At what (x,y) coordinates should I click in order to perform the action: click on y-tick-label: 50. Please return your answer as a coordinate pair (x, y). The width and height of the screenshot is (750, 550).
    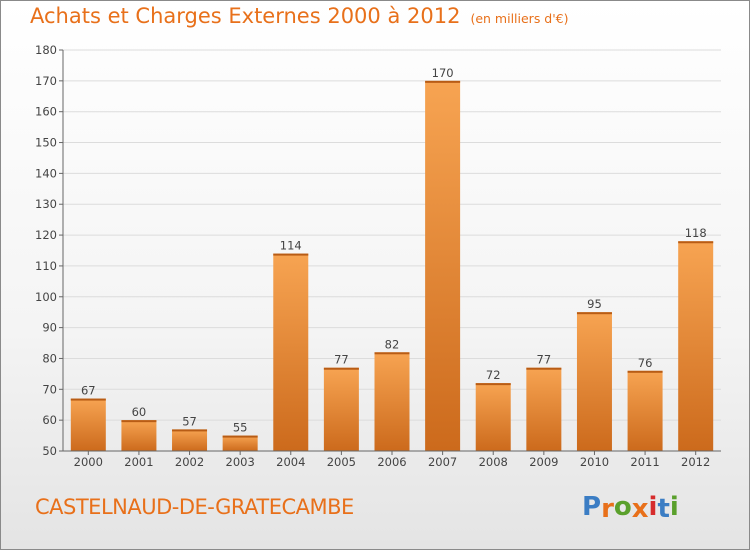
    Looking at the image, I should click on (49, 451).